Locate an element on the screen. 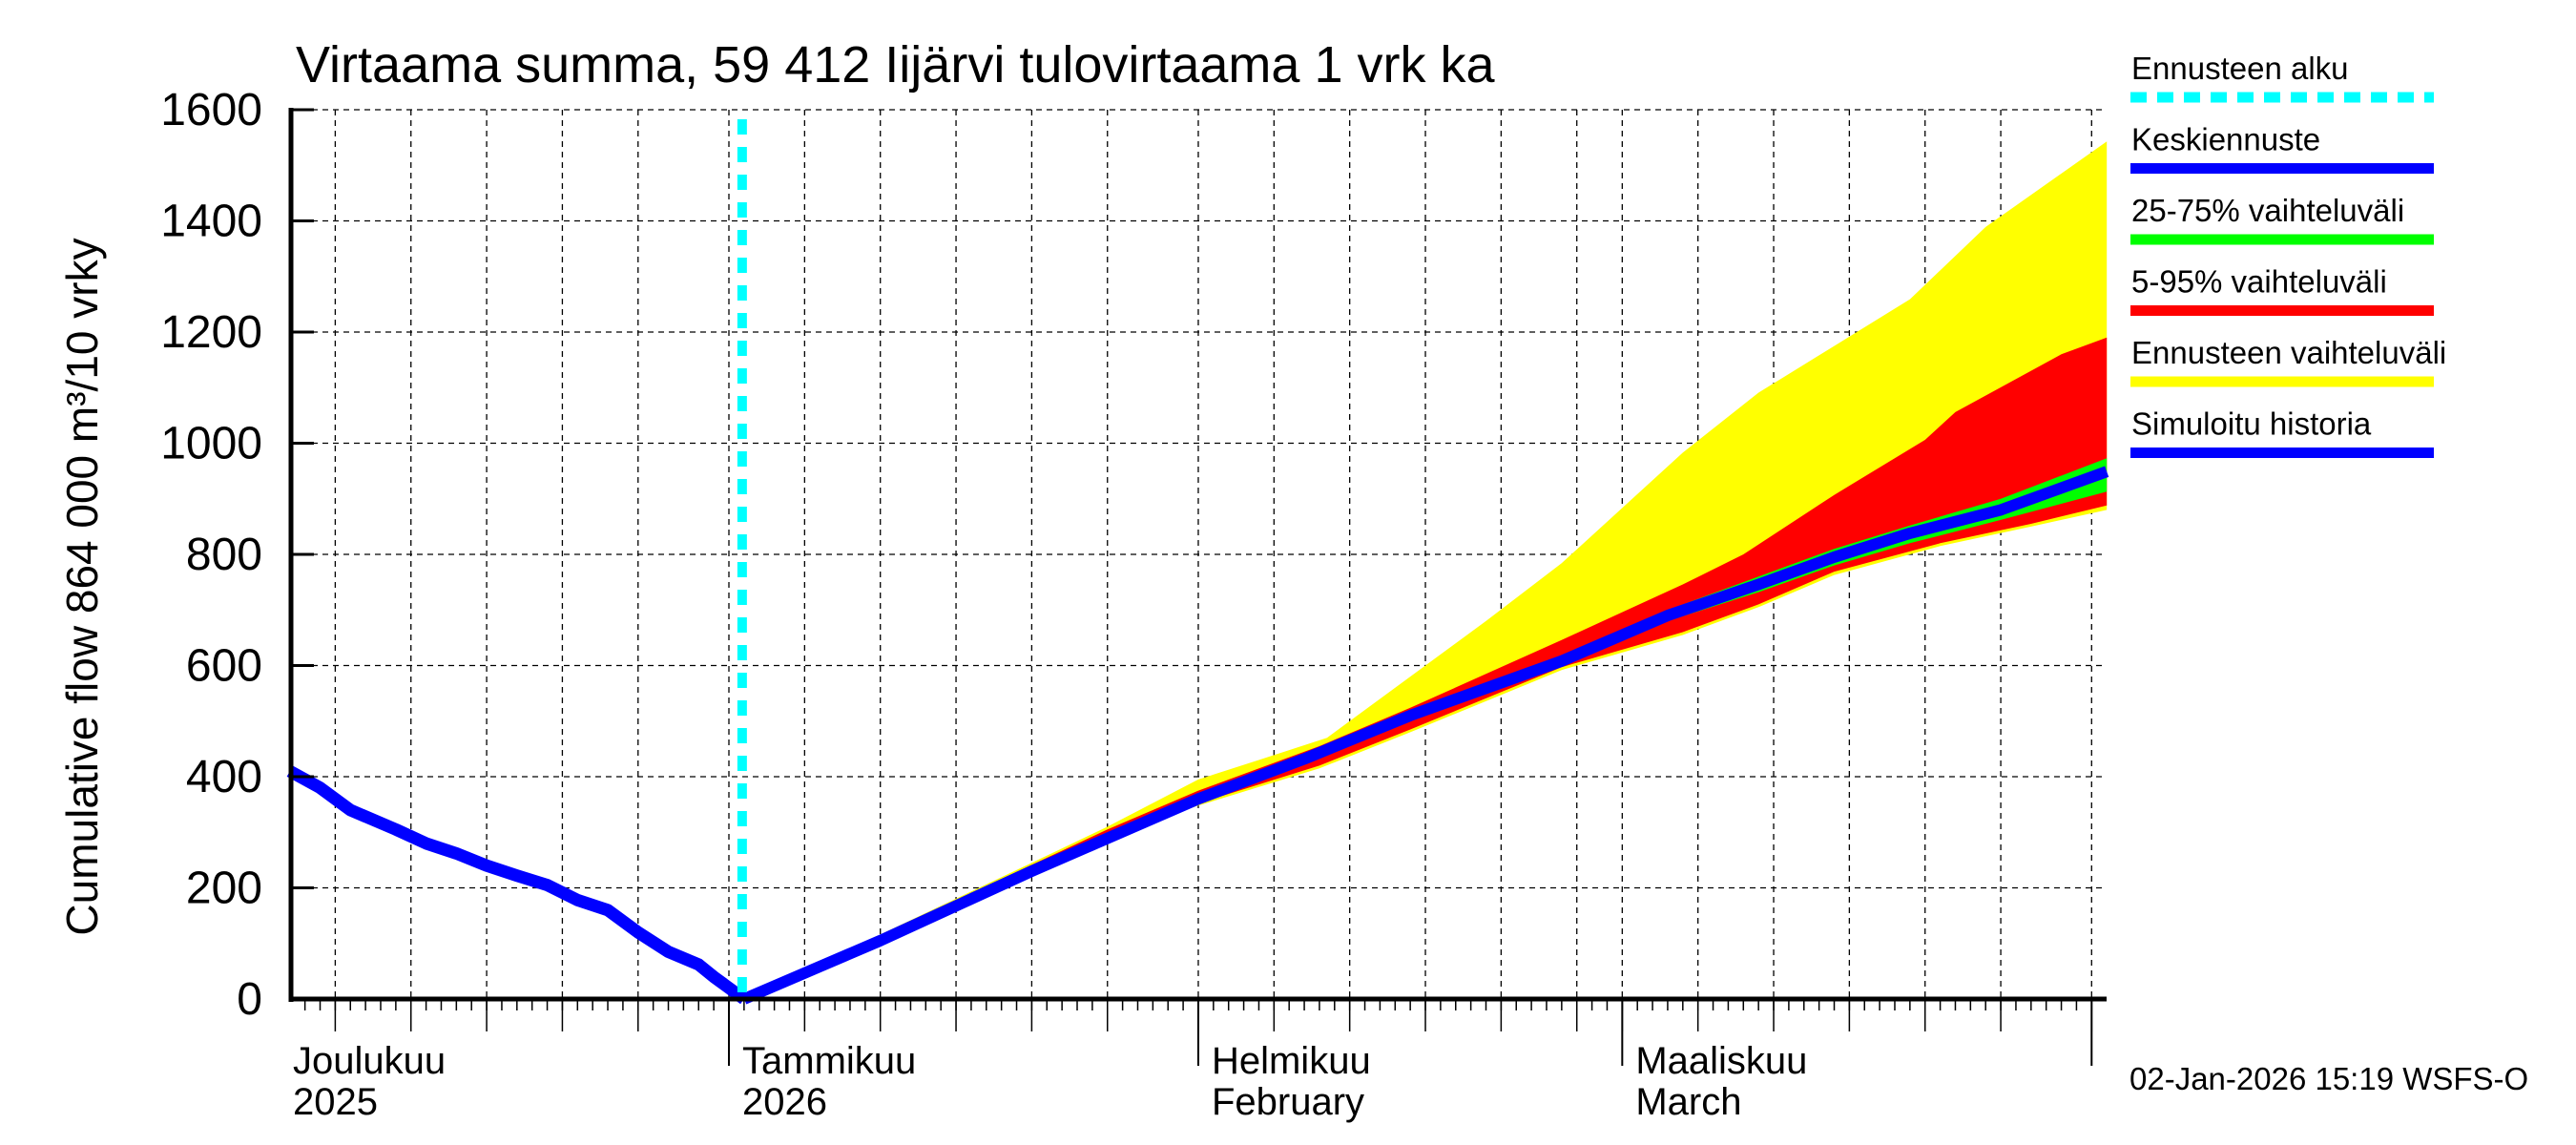 This screenshot has width=2576, height=1145. y-tick-label: 0 is located at coordinates (249, 1000).